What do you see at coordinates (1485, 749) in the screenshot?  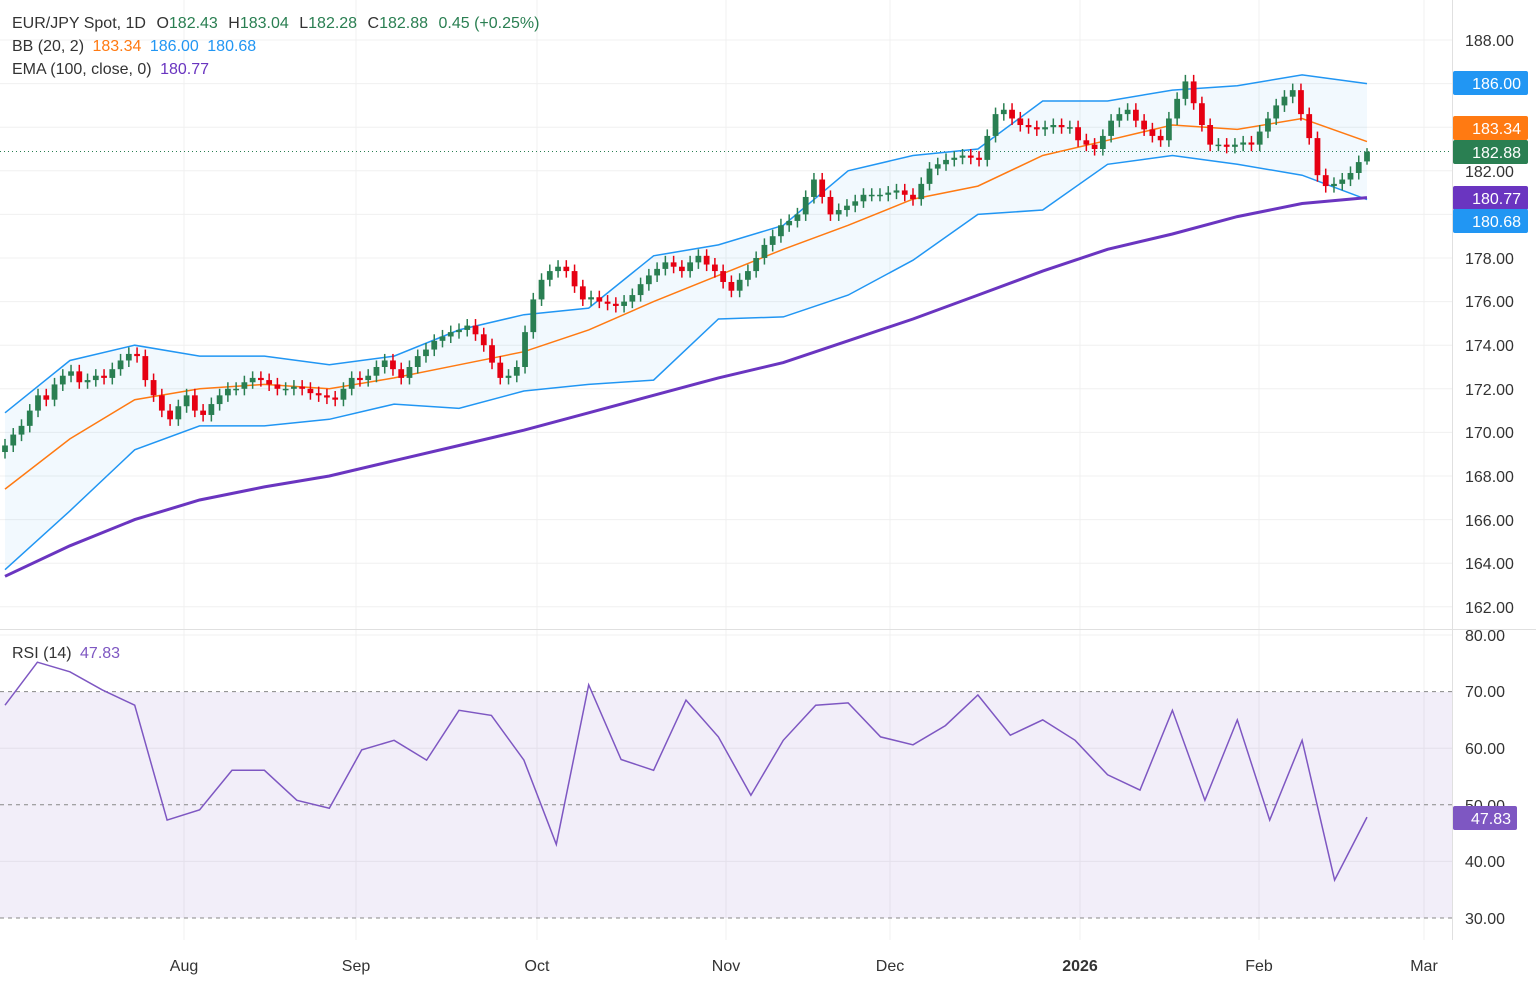 I see `y-tick: 60.00` at bounding box center [1485, 749].